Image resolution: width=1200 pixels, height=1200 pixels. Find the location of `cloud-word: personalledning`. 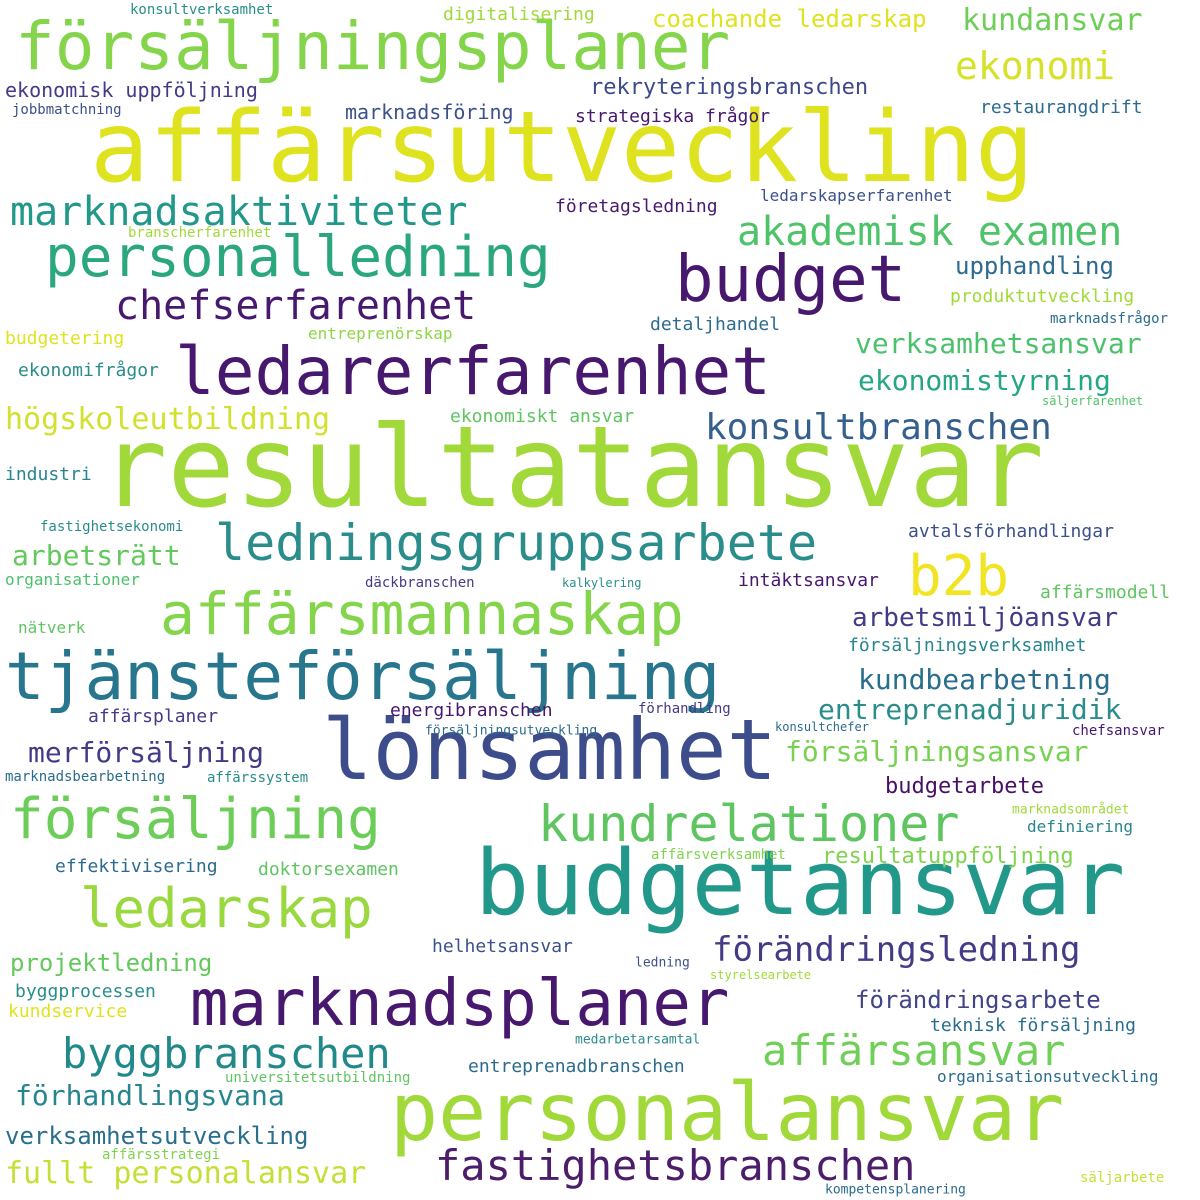

cloud-word: personalledning is located at coordinates (298, 257).